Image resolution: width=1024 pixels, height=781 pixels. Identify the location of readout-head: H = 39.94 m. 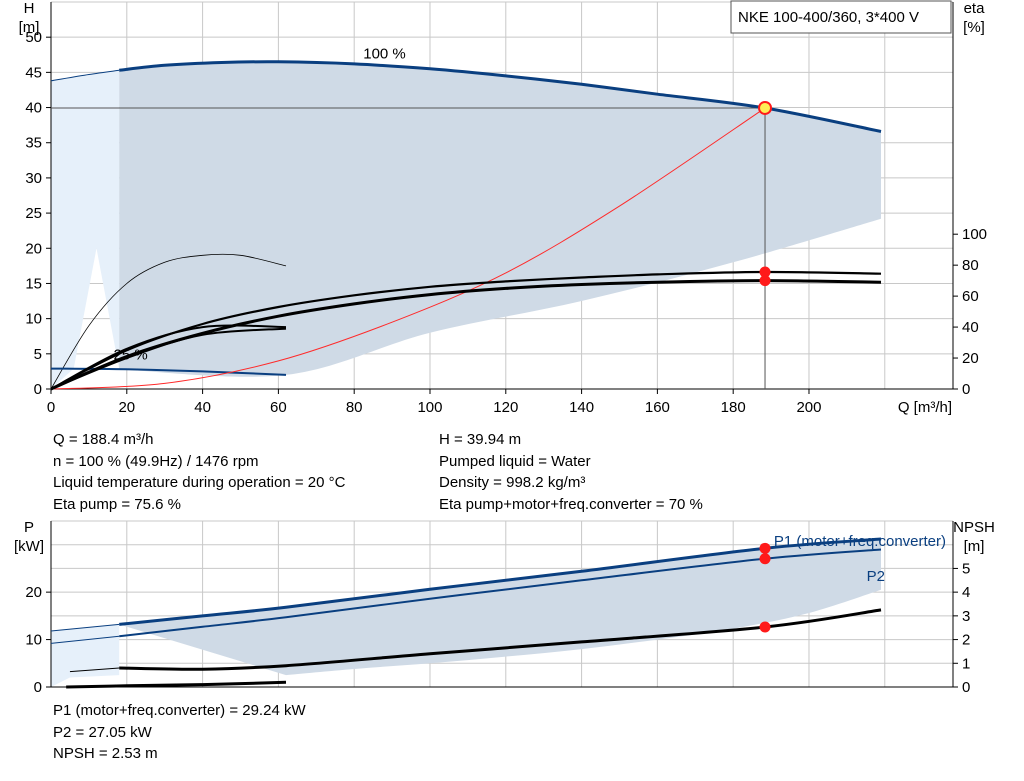
(480, 439).